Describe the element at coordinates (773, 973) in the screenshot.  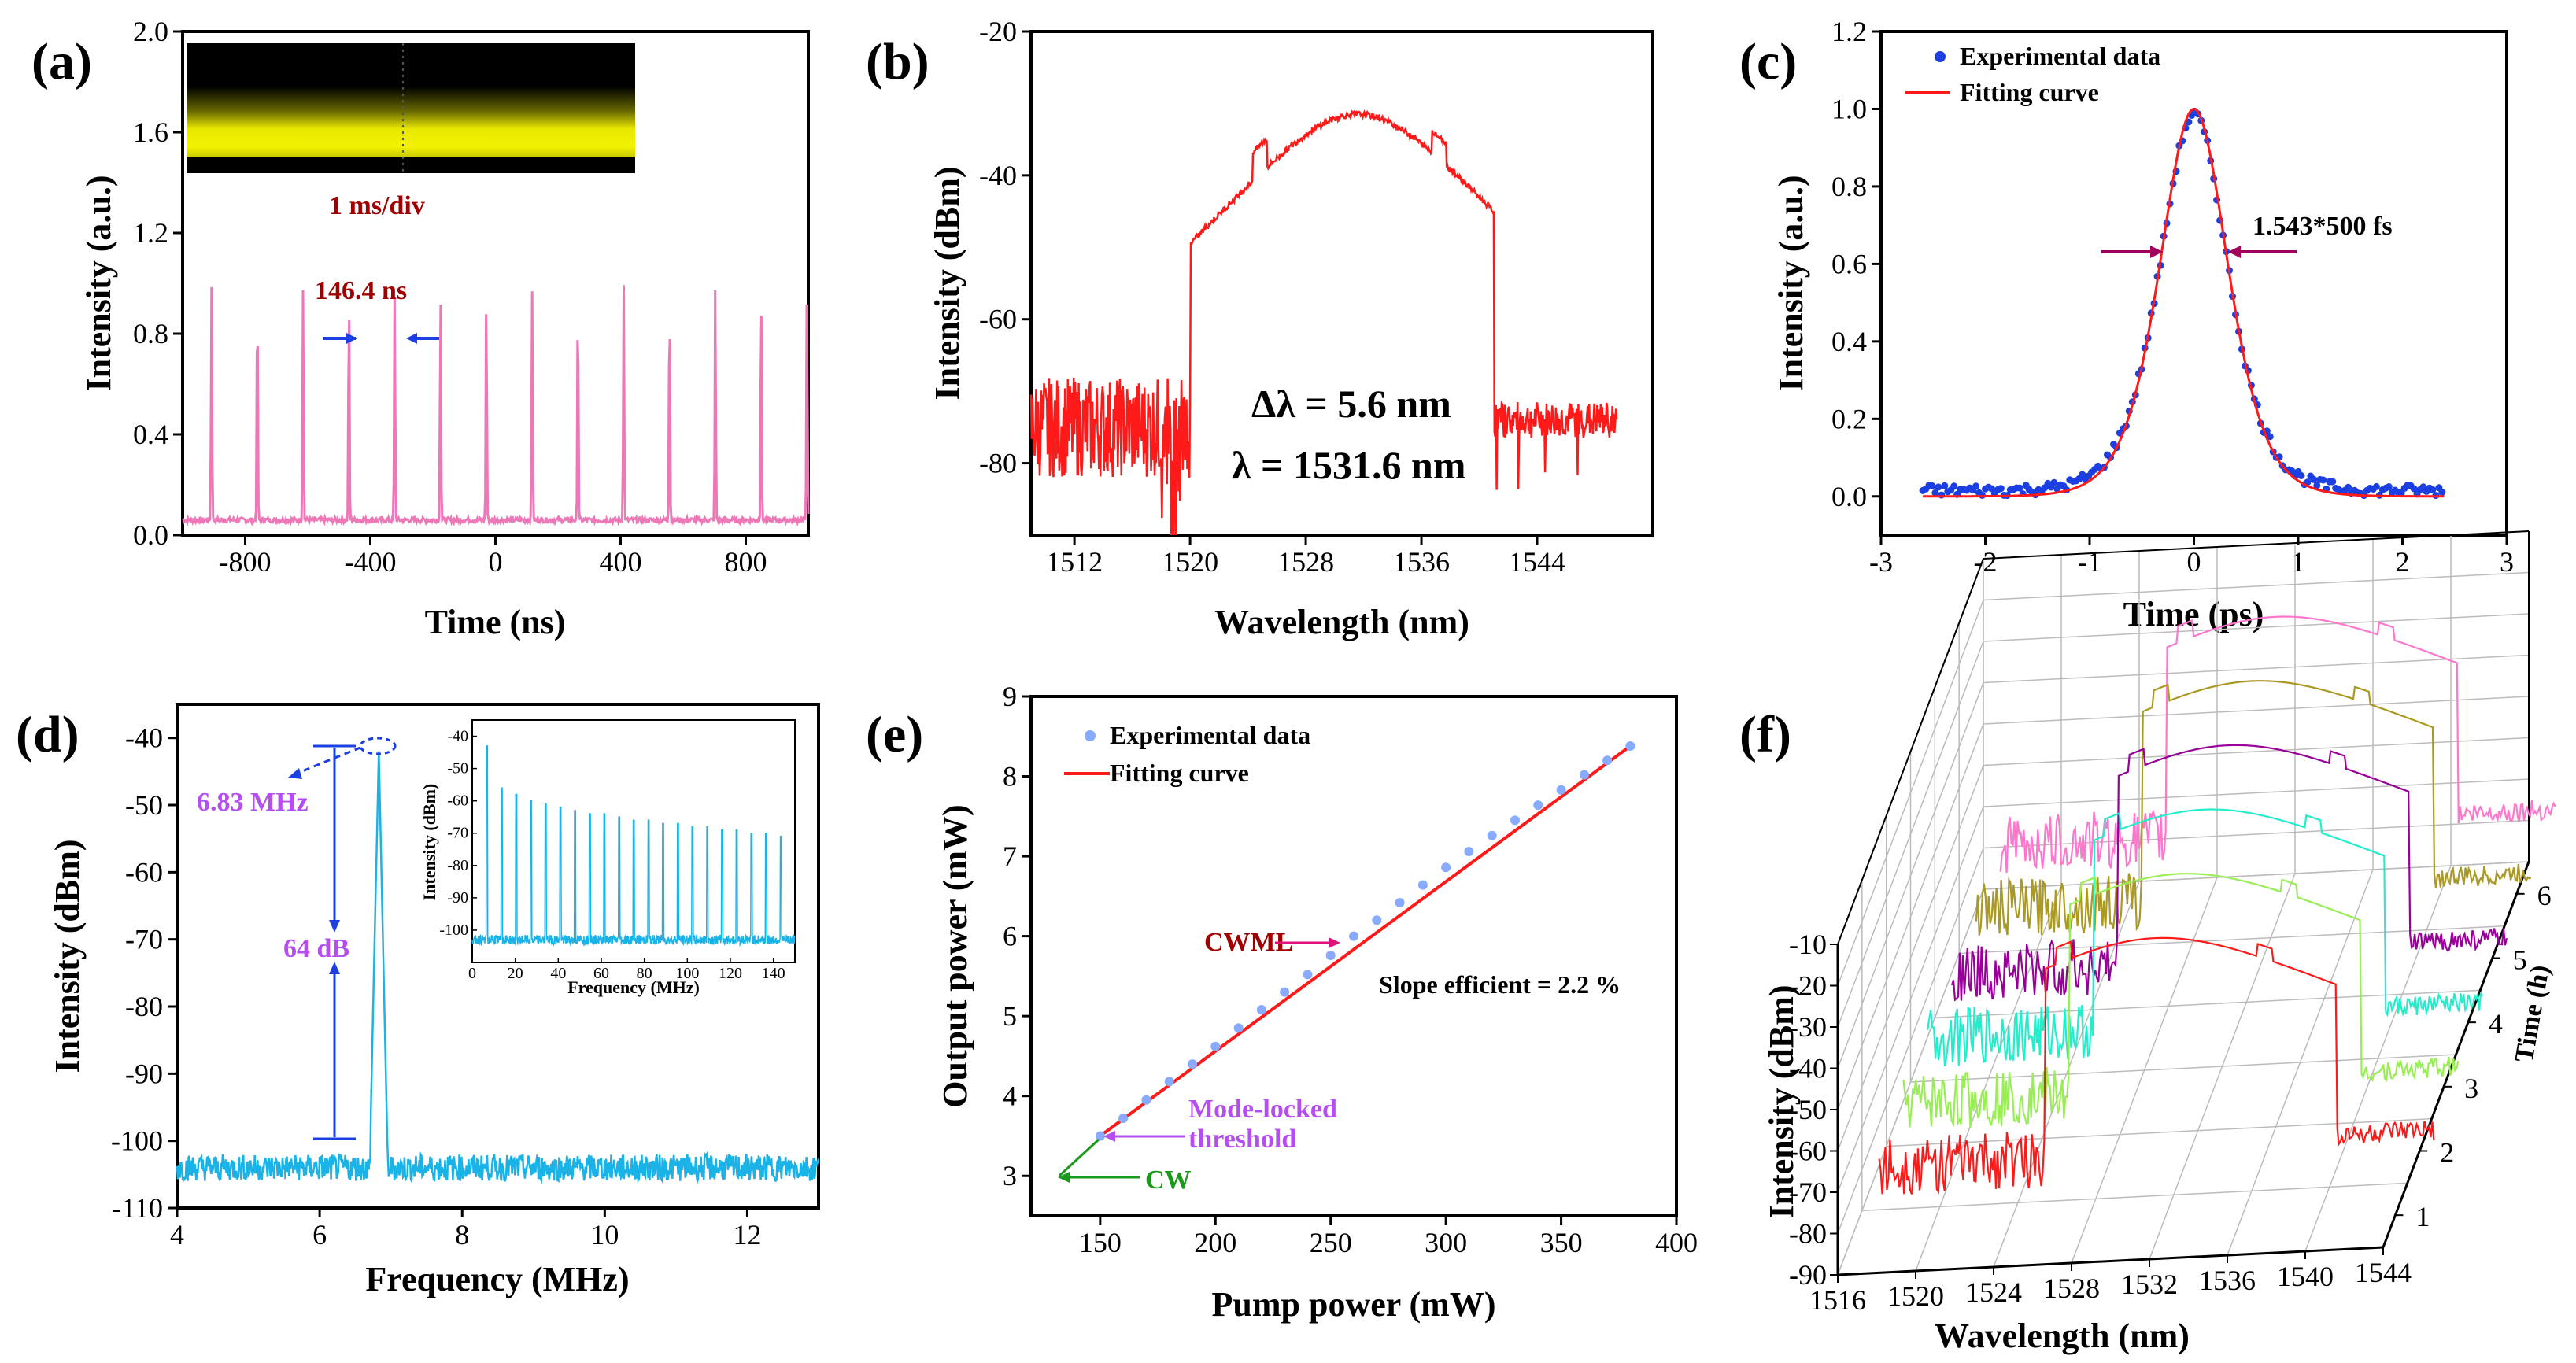
I see `inset-x-tick-label: 140` at that location.